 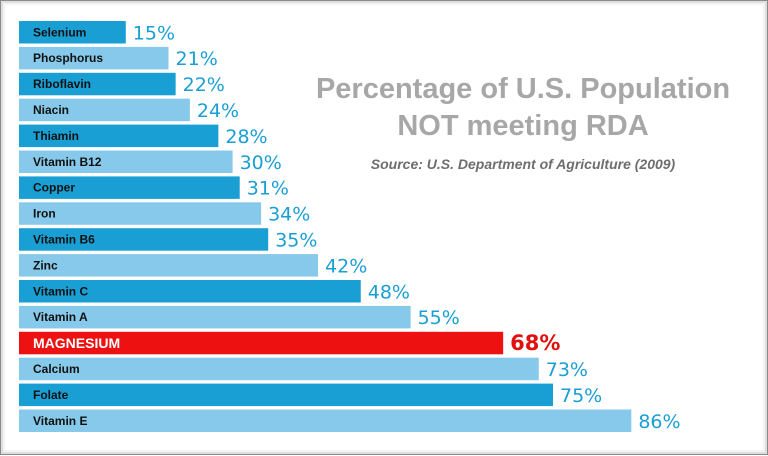 What do you see at coordinates (218, 111) in the screenshot?
I see `value-label: 24%` at bounding box center [218, 111].